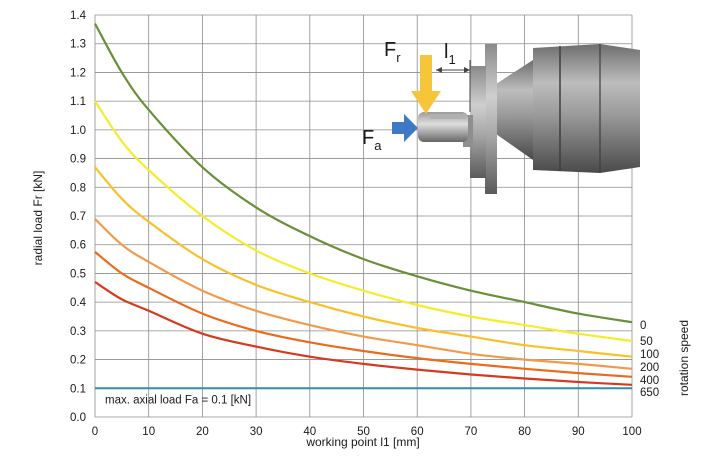 This screenshot has width=721, height=463. Describe the element at coordinates (78, 188) in the screenshot. I see `y-tick-label: 0.8` at that location.